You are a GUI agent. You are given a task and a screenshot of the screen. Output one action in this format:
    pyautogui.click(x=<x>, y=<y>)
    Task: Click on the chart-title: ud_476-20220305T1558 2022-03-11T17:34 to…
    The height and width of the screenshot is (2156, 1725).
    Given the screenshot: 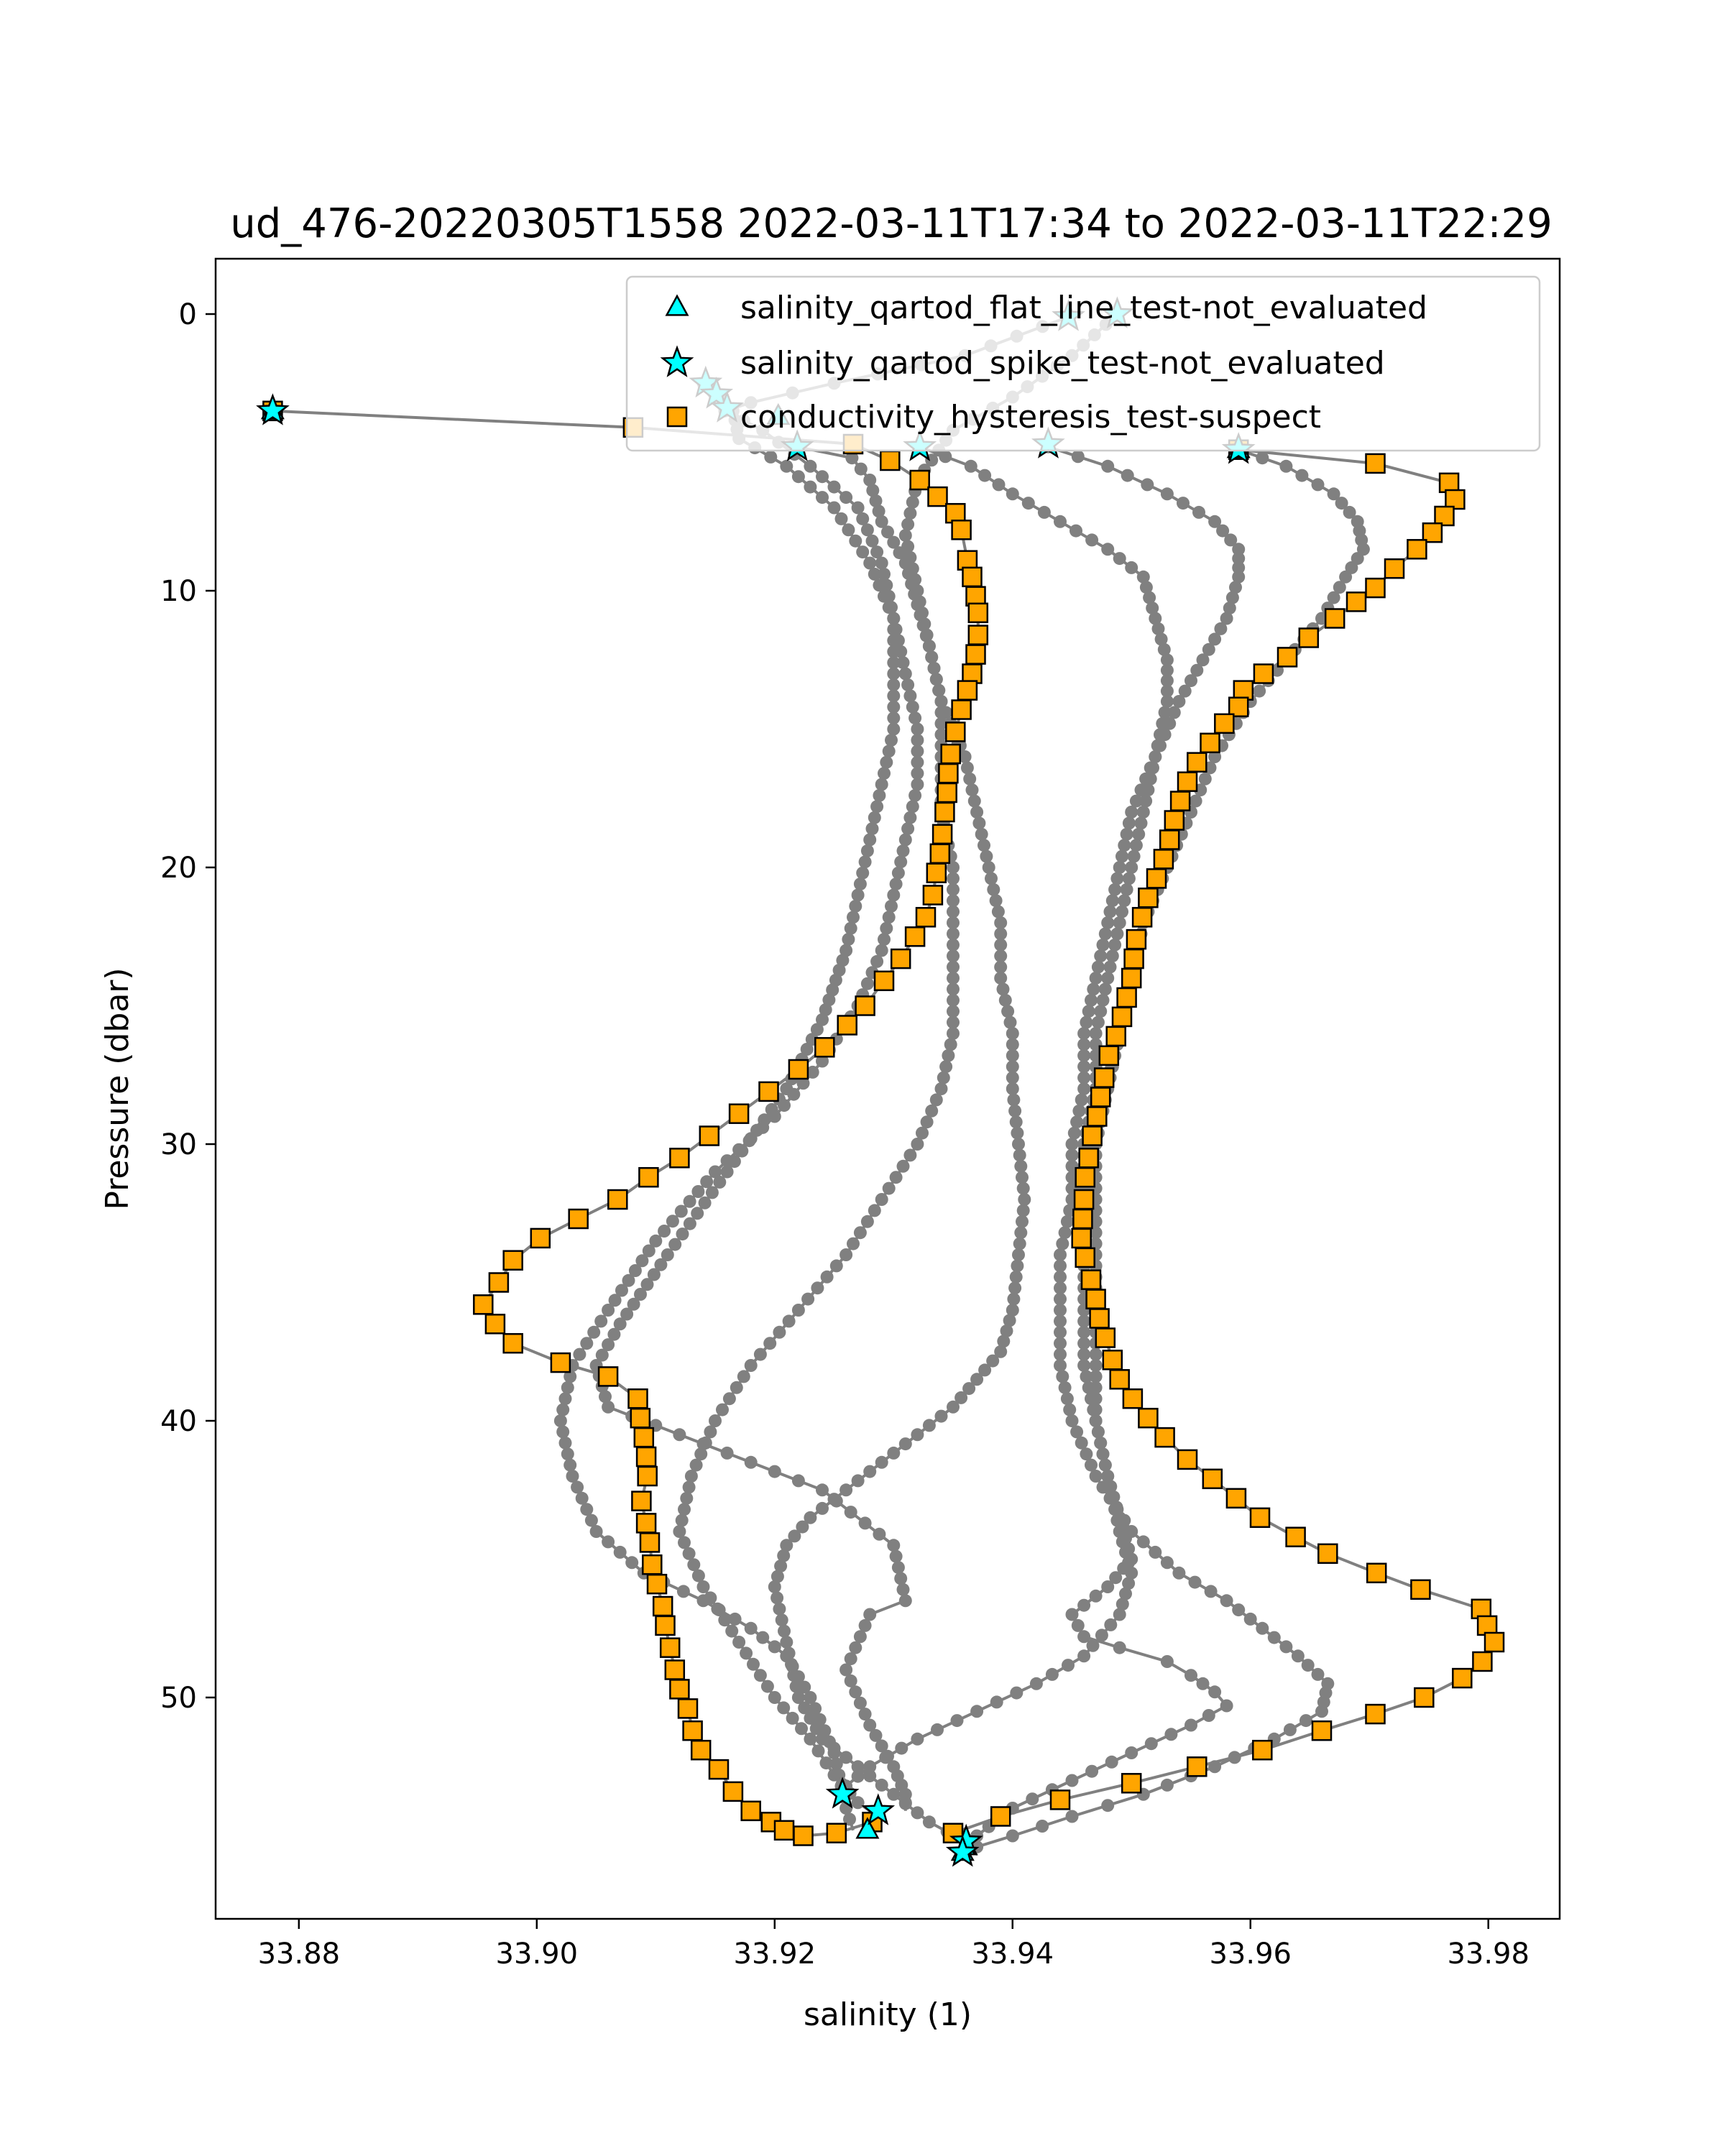 What is the action you would take?
    pyautogui.click(x=891, y=224)
    